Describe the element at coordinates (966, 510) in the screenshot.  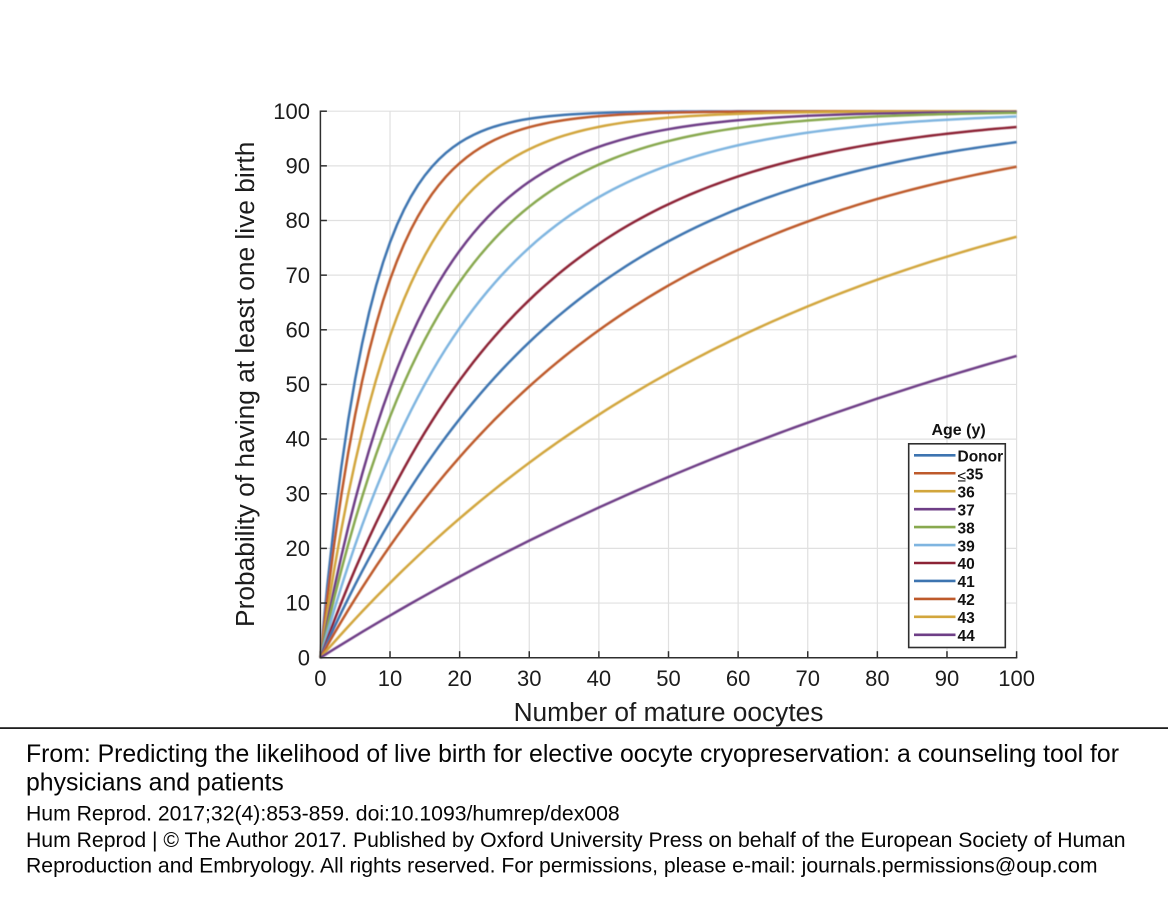
I see `svg-text: 37` at that location.